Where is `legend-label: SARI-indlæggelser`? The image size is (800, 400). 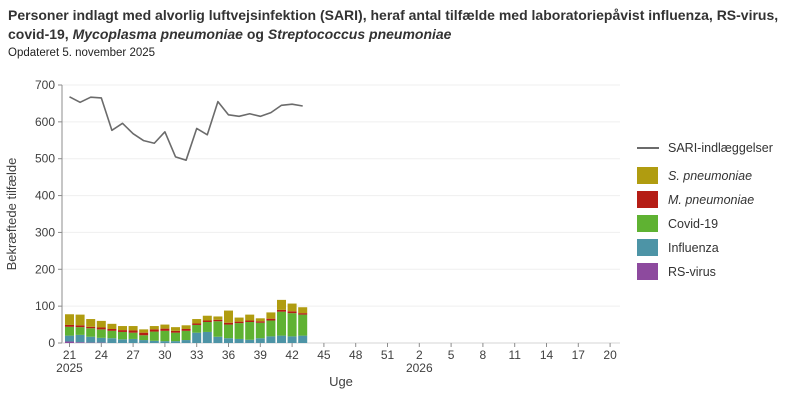 legend-label: SARI-indlæggelser is located at coordinates (720, 148).